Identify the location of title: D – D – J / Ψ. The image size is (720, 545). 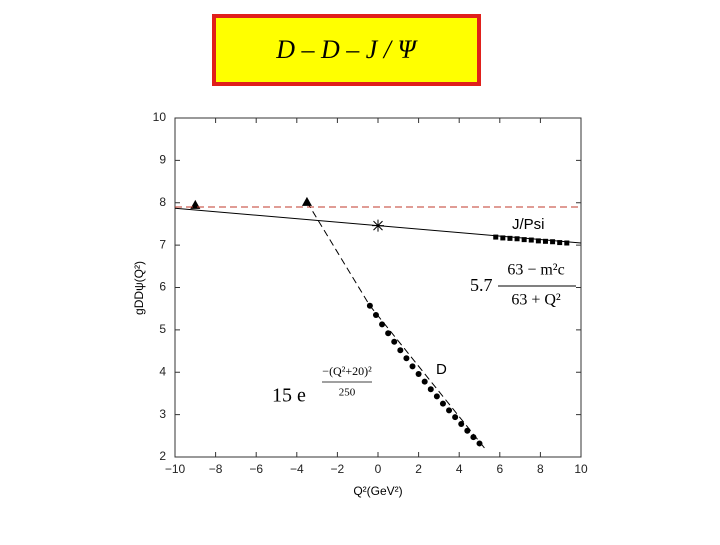
(346, 49).